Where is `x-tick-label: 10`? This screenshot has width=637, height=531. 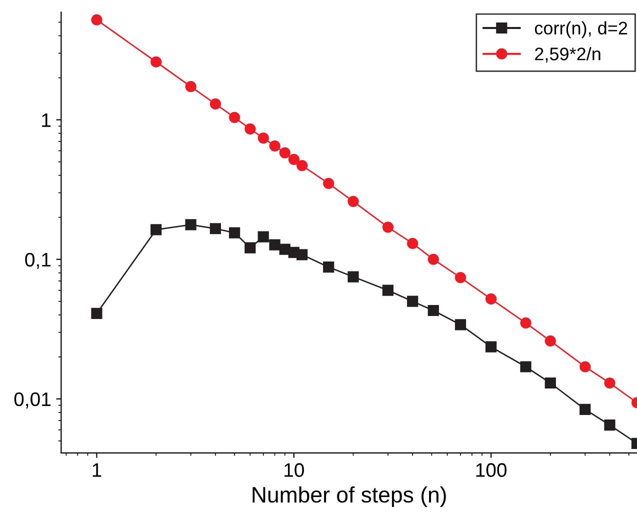 x-tick-label: 10 is located at coordinates (294, 470).